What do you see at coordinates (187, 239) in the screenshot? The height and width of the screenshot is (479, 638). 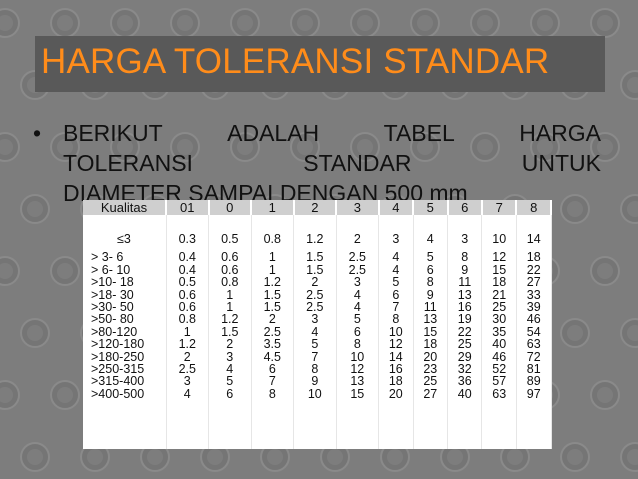 I see `tolerance-value: 0.3` at bounding box center [187, 239].